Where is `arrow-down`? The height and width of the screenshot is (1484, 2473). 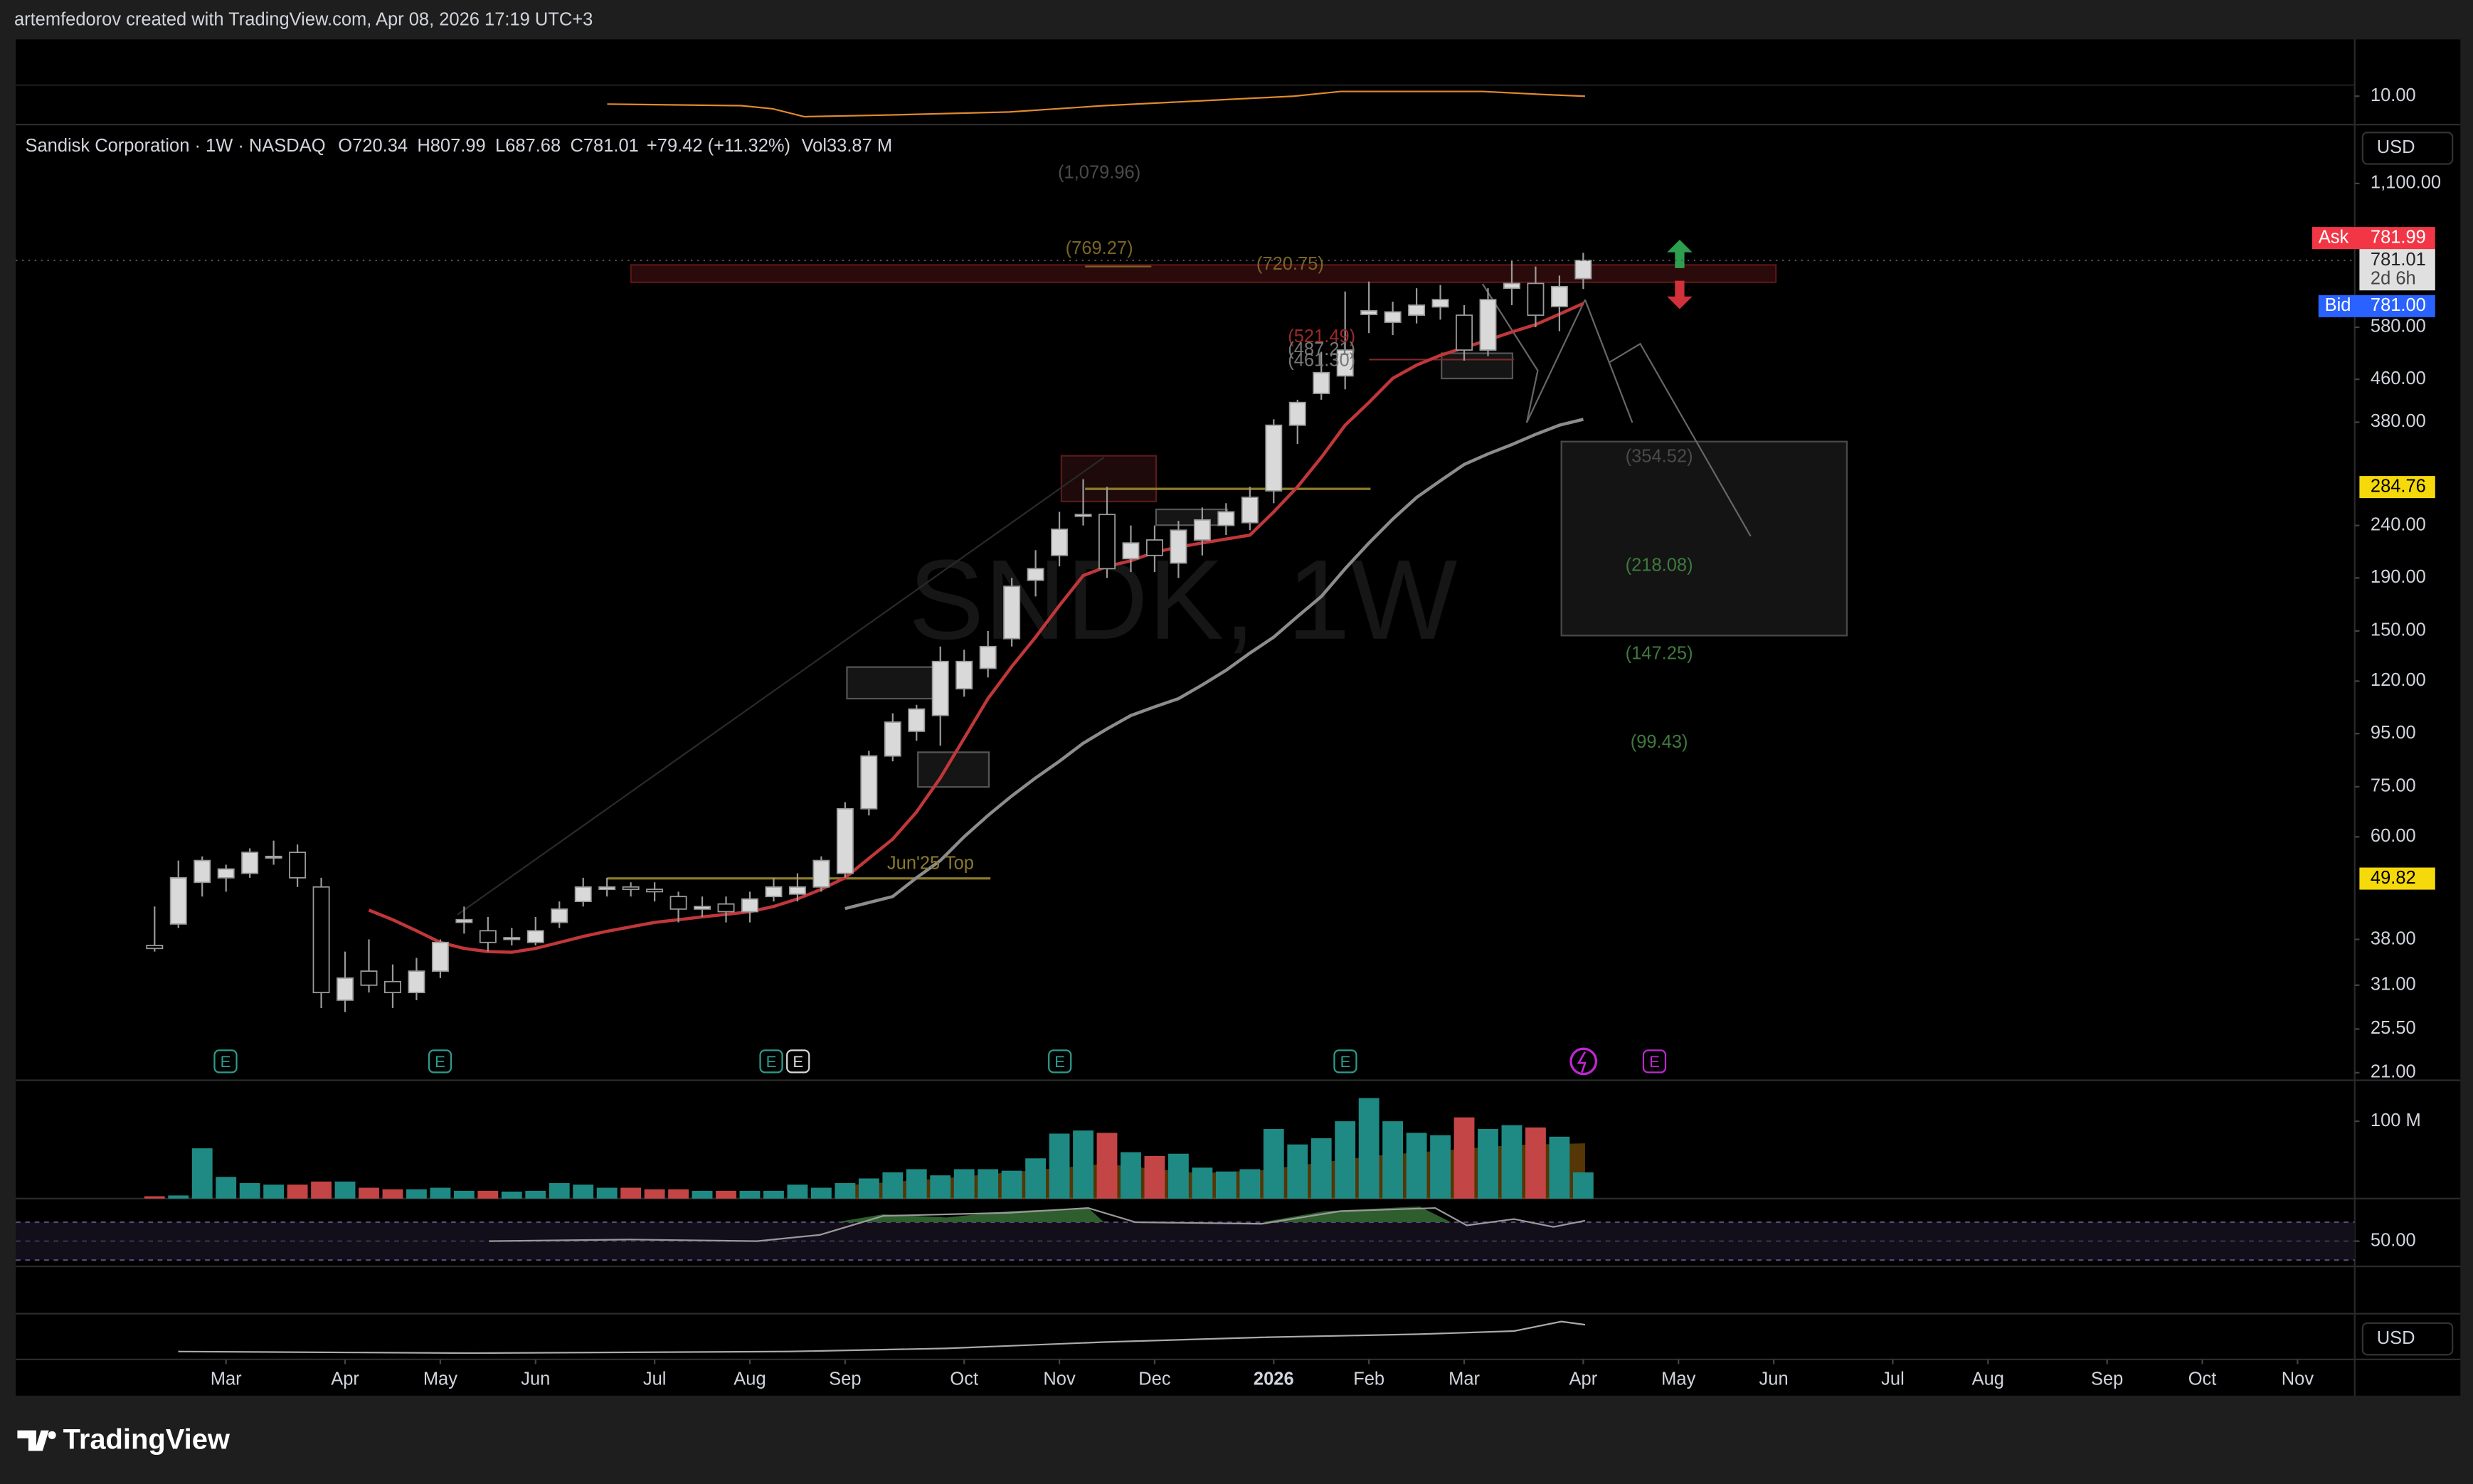 arrow-down is located at coordinates (1680, 294).